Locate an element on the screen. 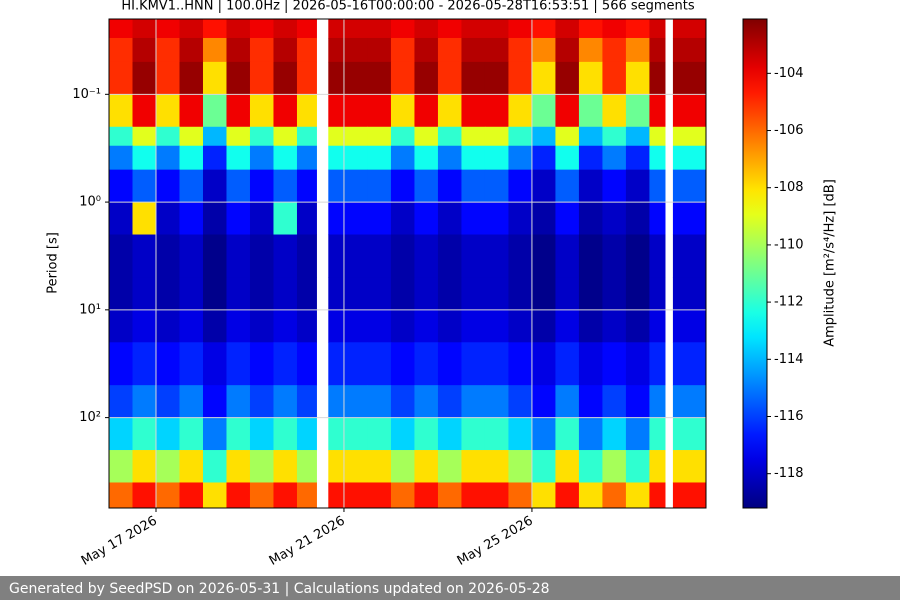 The image size is (900, 600). x-tick-label: May 25 2026 is located at coordinates (495, 541).